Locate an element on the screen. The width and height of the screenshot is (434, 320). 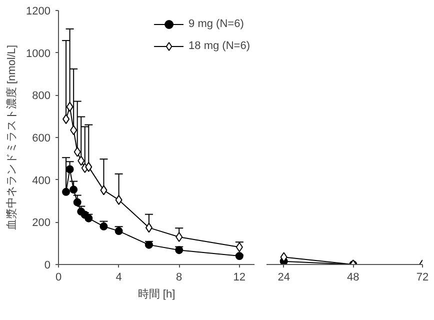
x-tick-label: 12 is located at coordinates (239, 278).